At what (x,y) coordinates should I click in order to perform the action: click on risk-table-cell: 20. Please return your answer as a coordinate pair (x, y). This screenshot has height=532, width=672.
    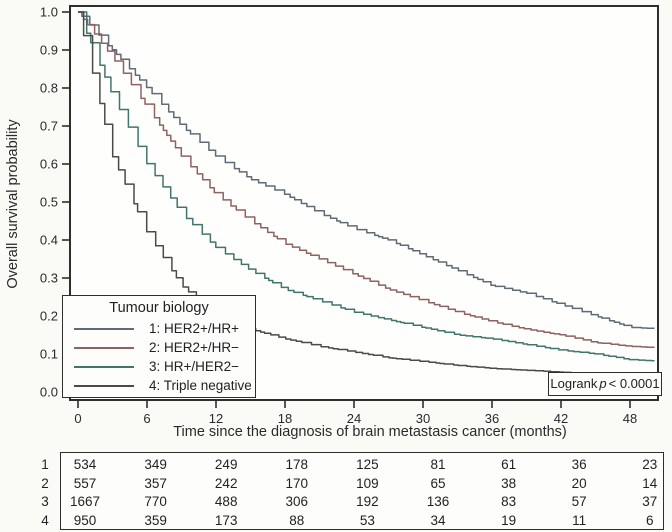
    Looking at the image, I should click on (579, 483).